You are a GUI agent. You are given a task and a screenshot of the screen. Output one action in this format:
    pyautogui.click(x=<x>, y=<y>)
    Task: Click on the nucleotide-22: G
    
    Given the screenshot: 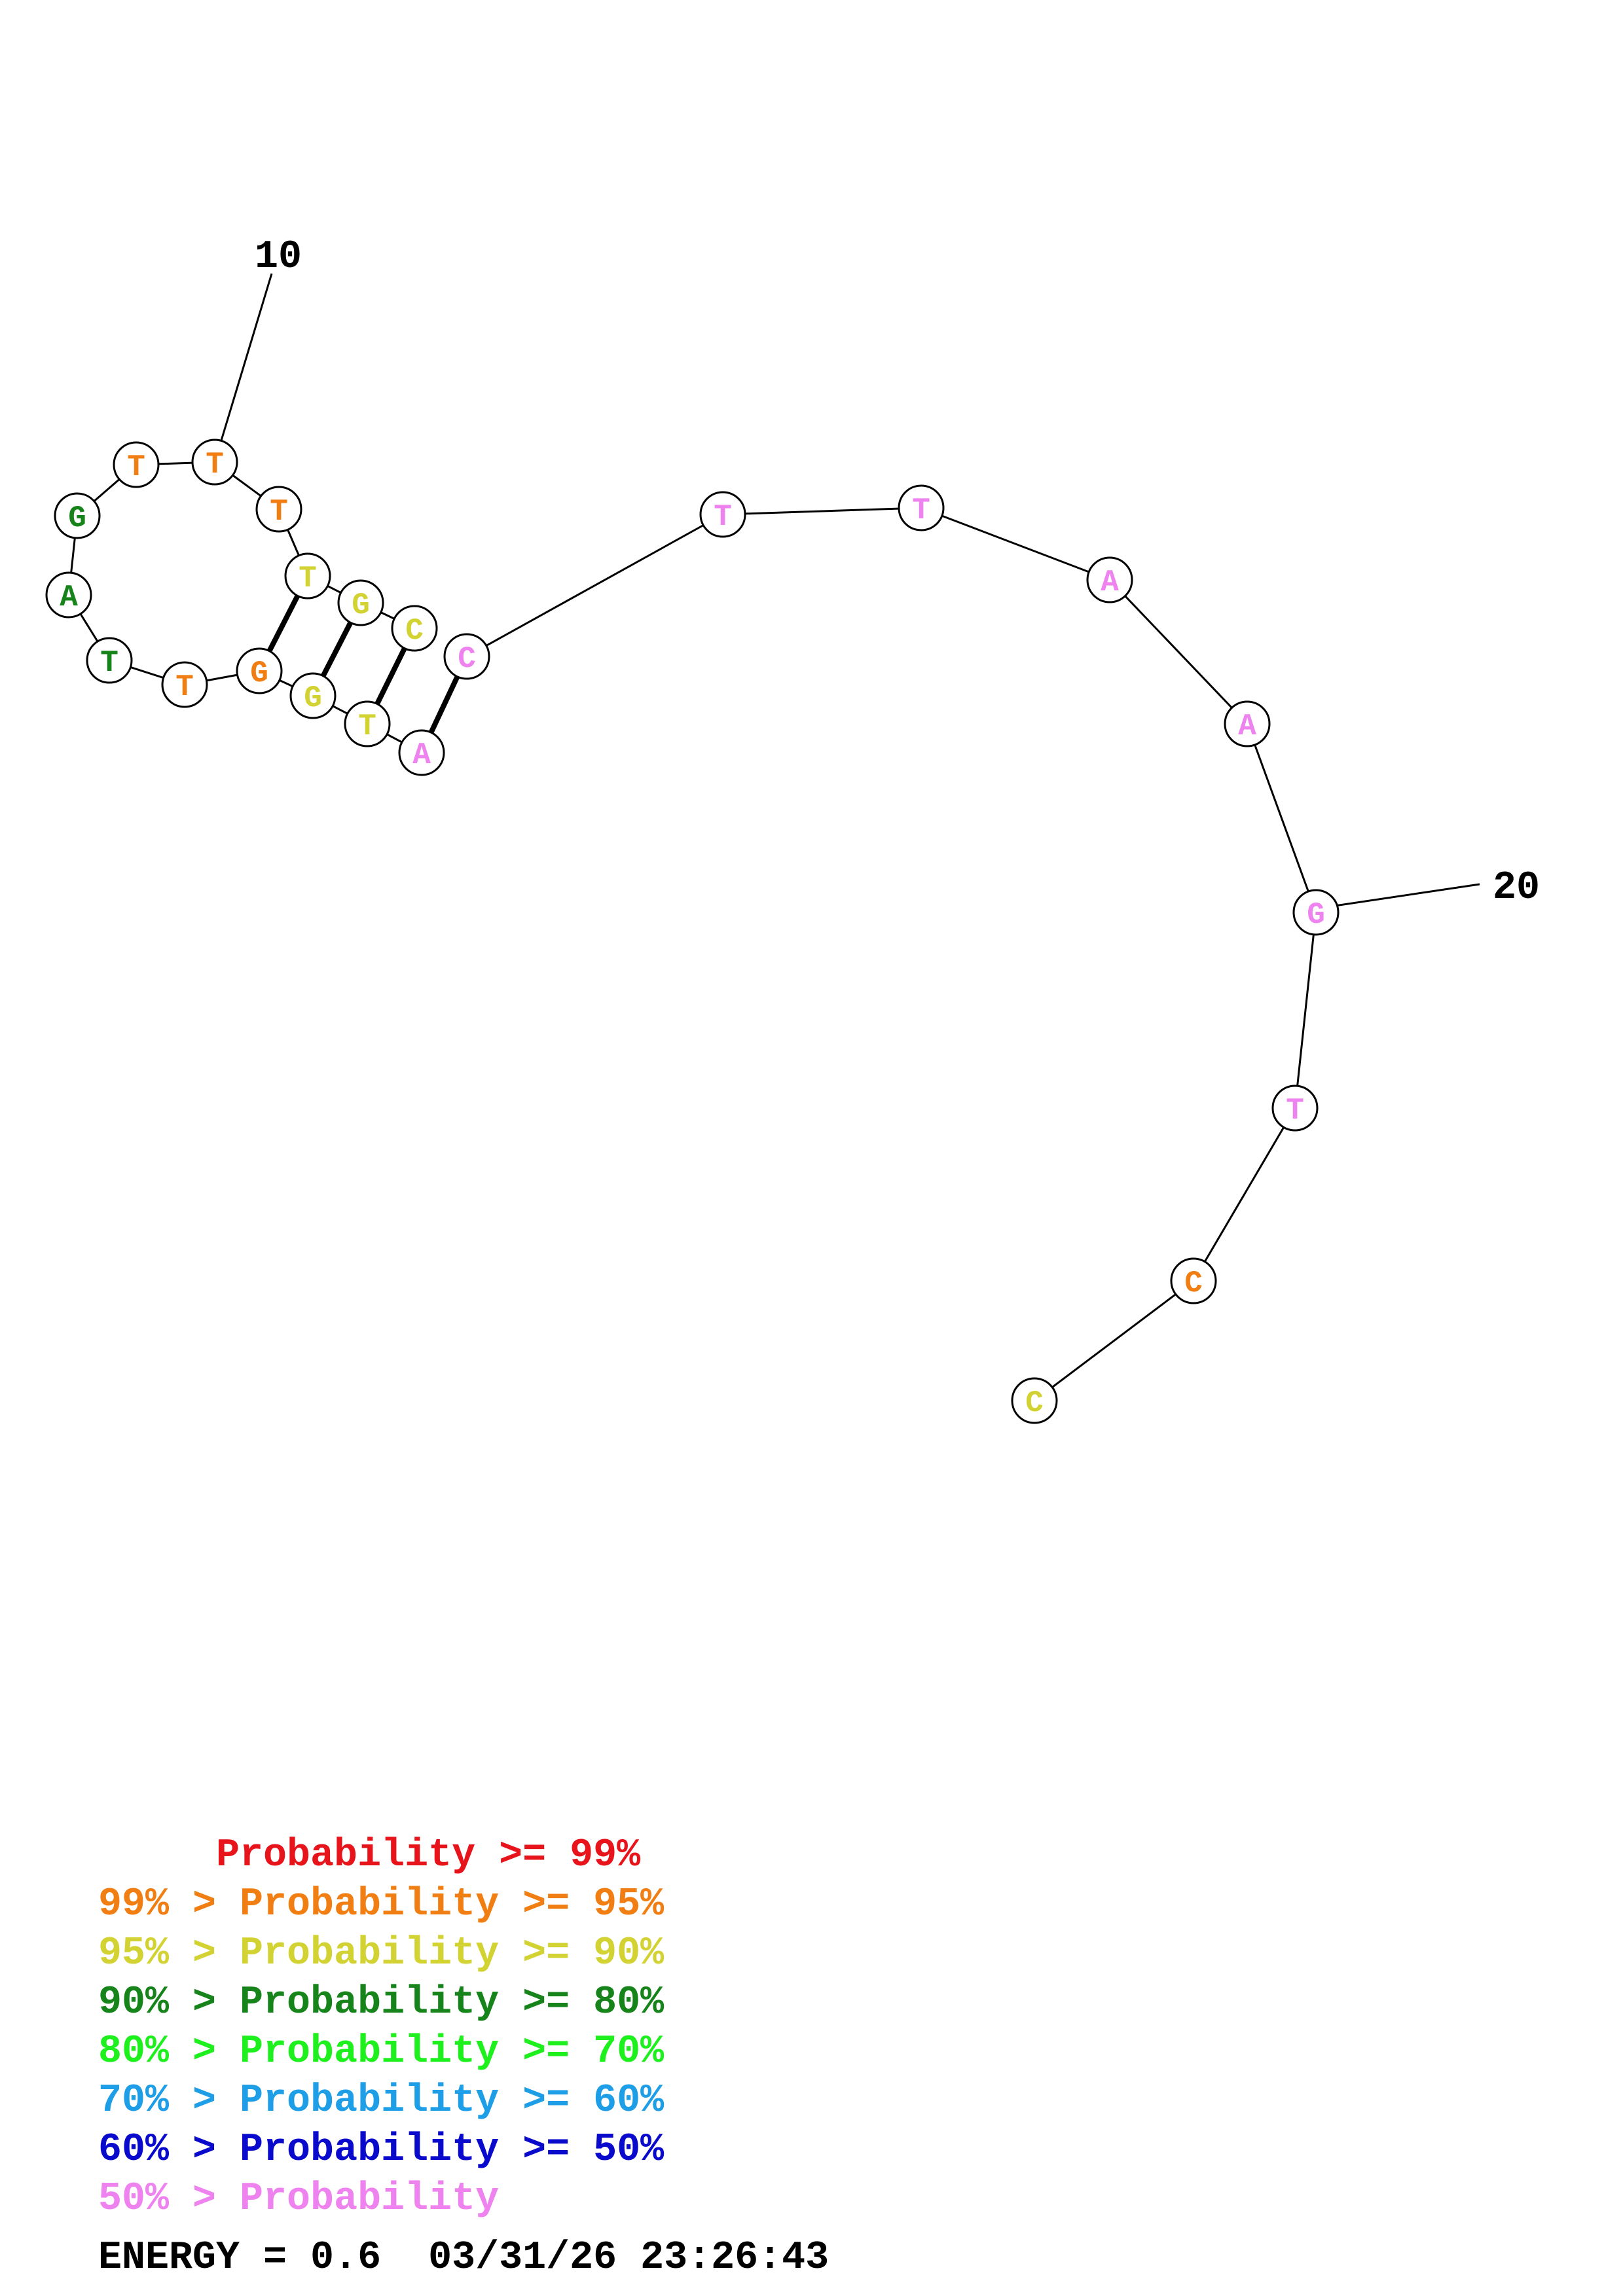 What is the action you would take?
    pyautogui.click(x=360, y=602)
    